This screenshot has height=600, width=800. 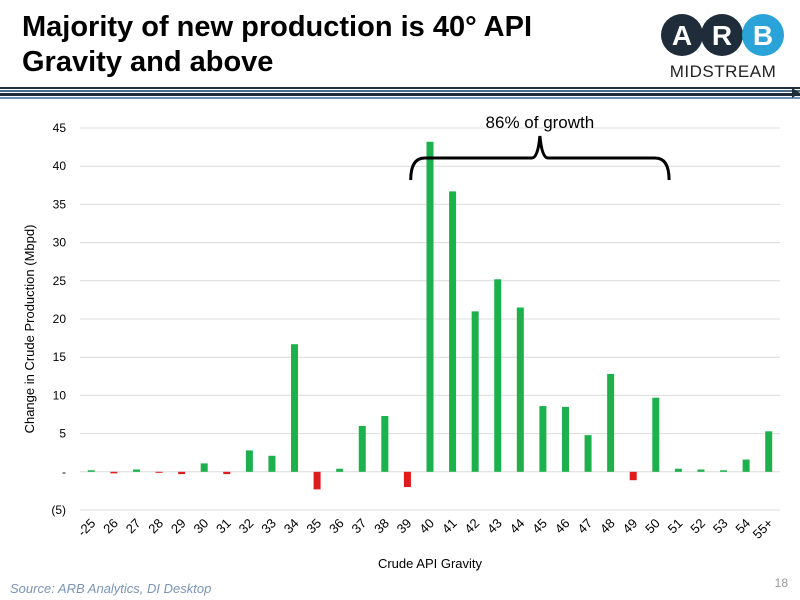 I want to click on x-axis-title: Crude API Gravity, so click(x=430, y=563).